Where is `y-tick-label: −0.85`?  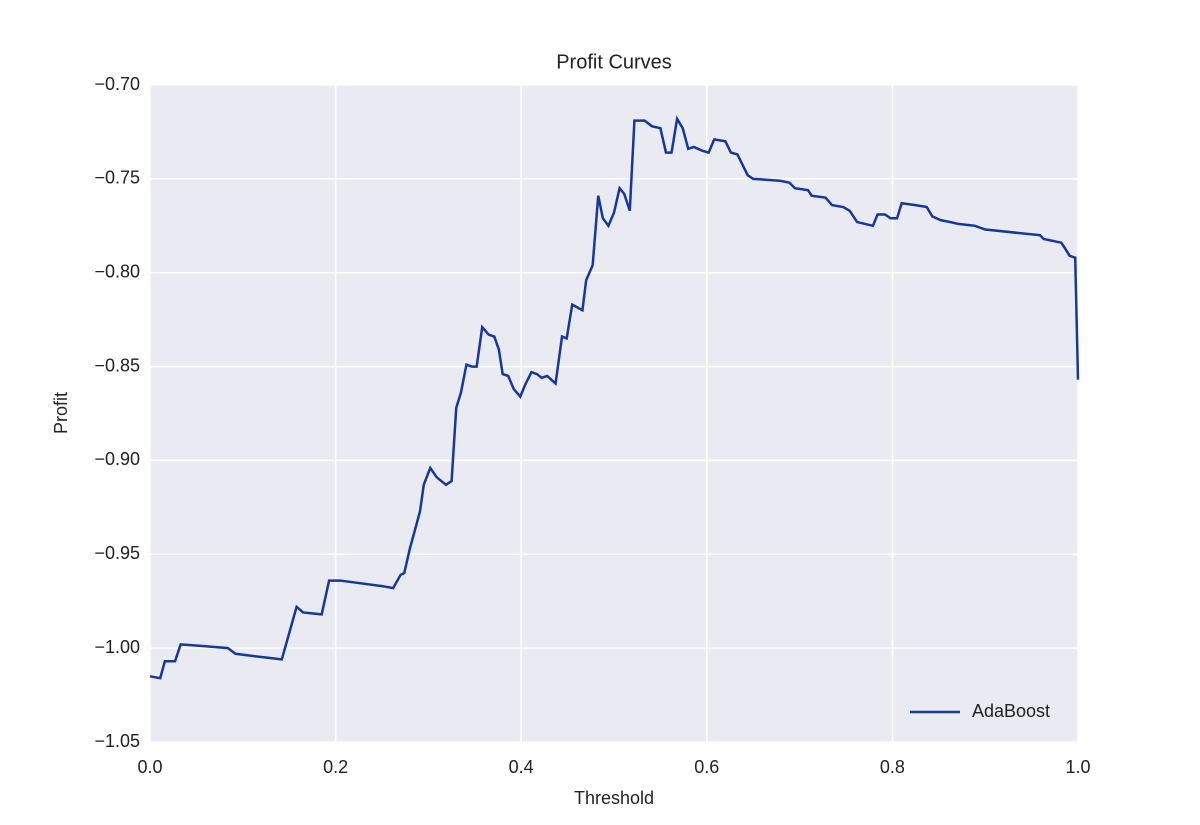
y-tick-label: −0.85 is located at coordinates (117, 365).